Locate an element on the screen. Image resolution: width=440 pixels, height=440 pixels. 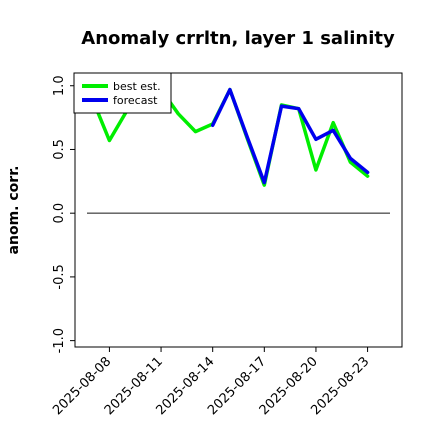
chart-title: Anomaly crrltn, layer 1 salinity is located at coordinates (238, 38).